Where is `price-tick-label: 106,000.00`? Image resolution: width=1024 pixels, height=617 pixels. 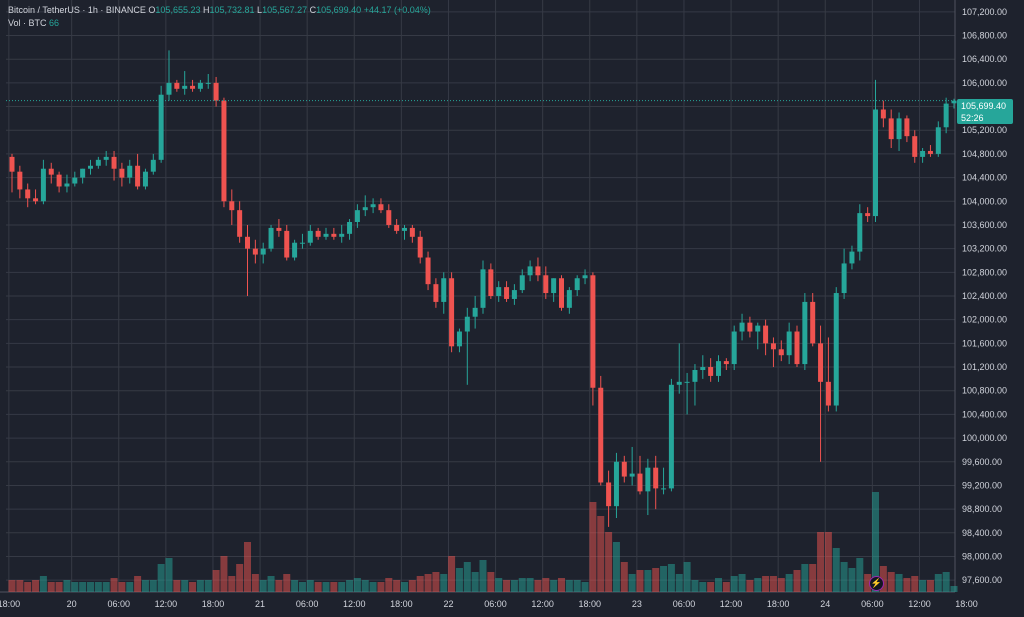
price-tick-label: 106,000.00 is located at coordinates (984, 83).